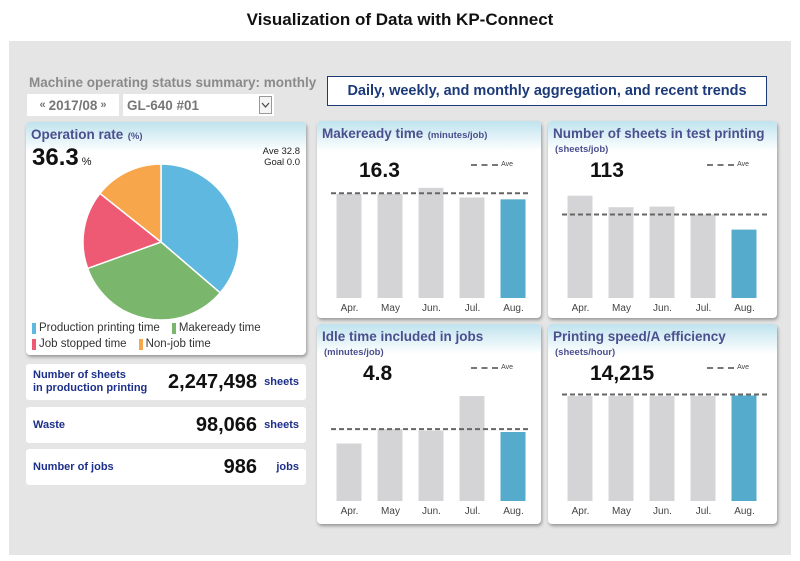 Image resolution: width=800 pixels, height=561 pixels. I want to click on stat-label: Number of sheets in production printing, so click(90, 381).